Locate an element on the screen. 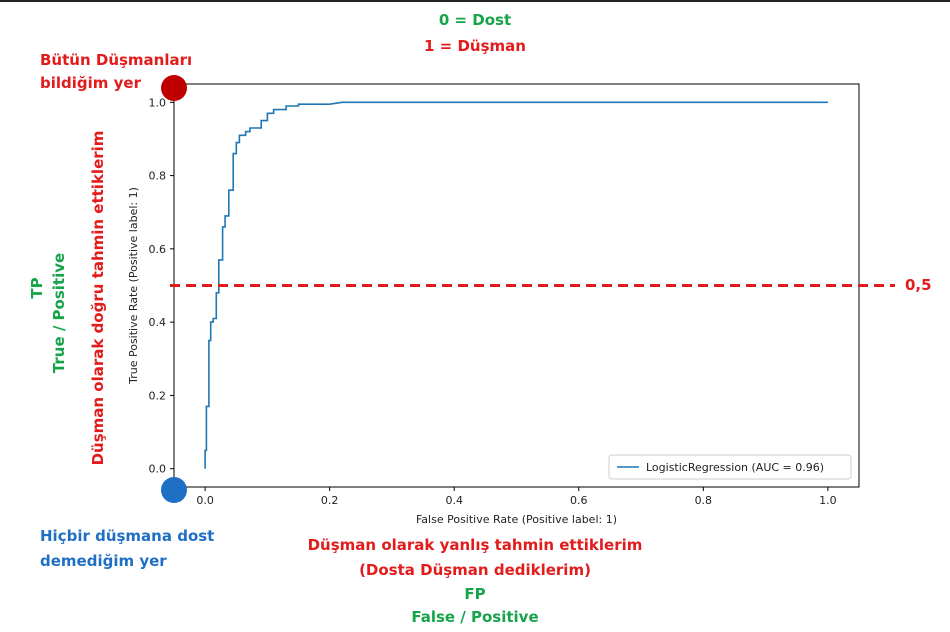  top-border-line is located at coordinates (475, 1).